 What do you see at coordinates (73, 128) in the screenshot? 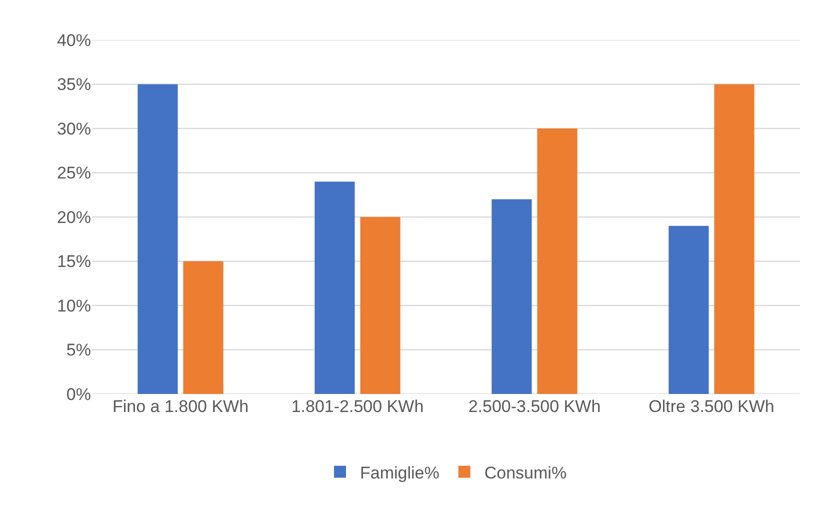
I see `y-tick-label: 30%` at bounding box center [73, 128].